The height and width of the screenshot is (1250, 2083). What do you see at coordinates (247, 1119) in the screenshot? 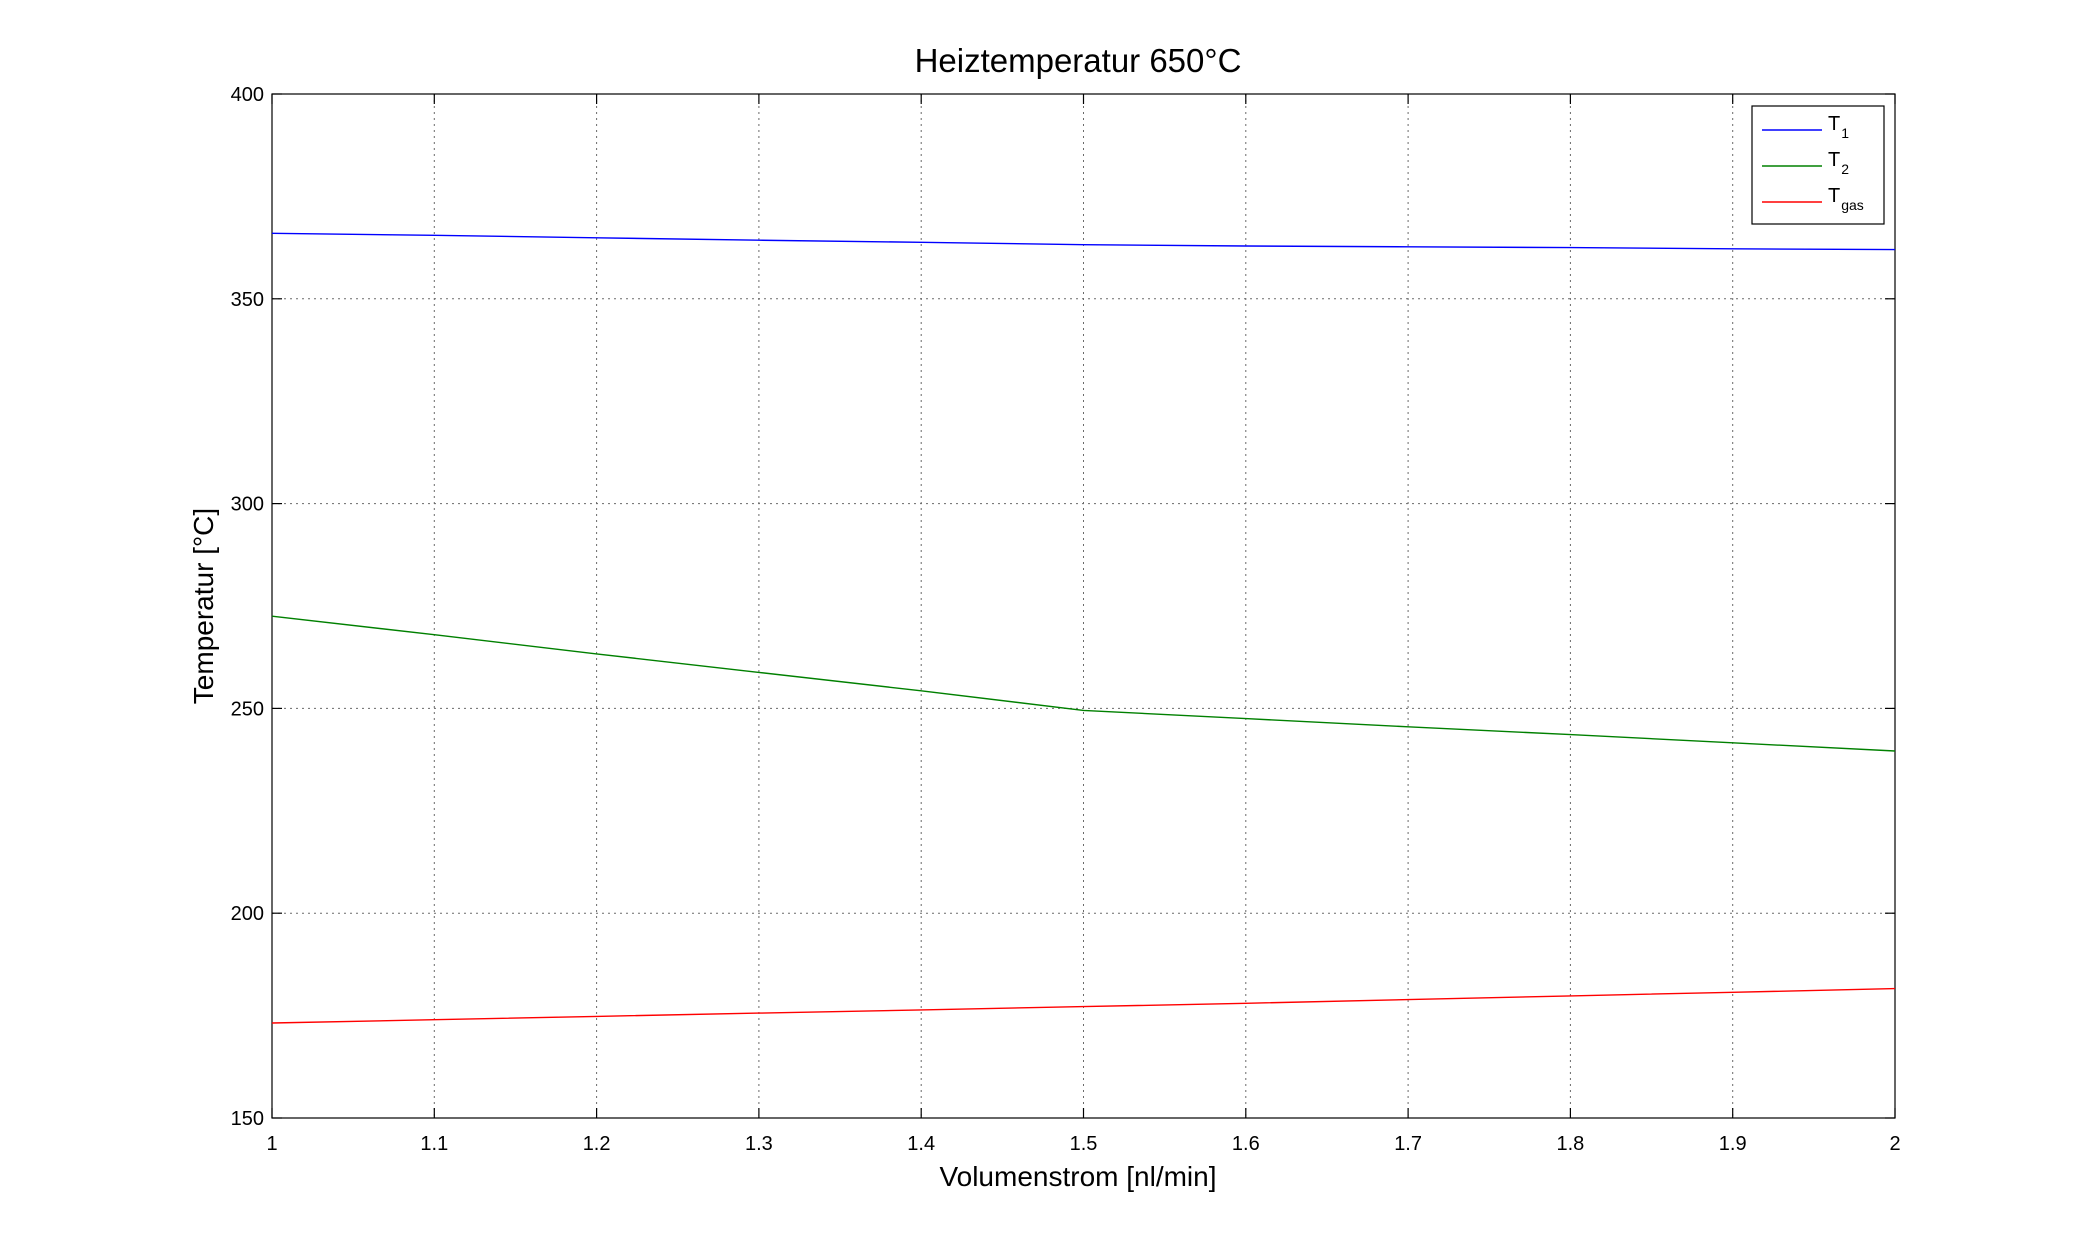
I see `y-tick-label: 150` at bounding box center [247, 1119].